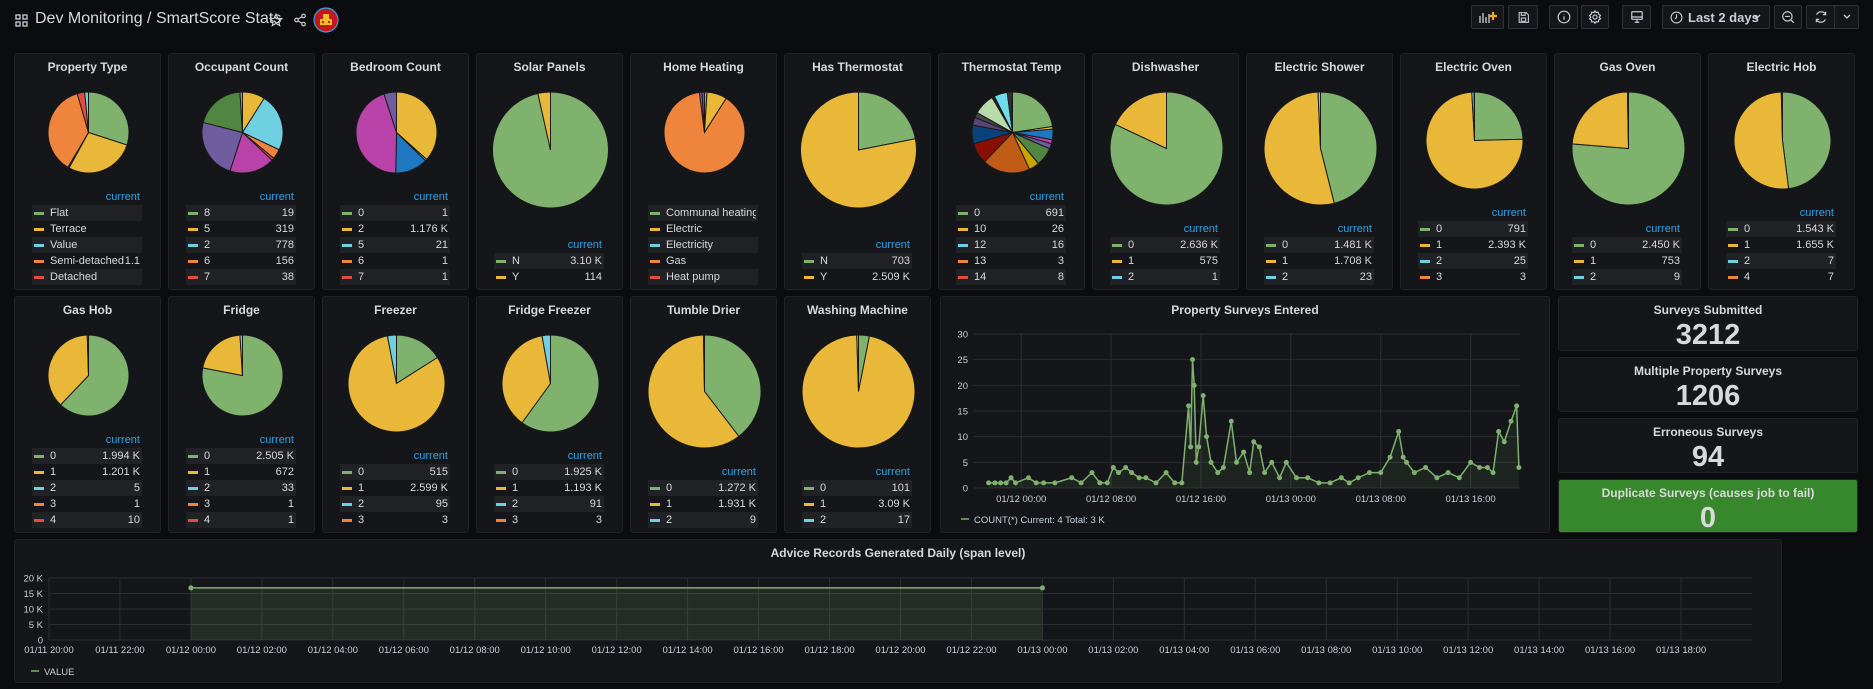  I want to click on legend-item: 2 17, so click(857, 520).